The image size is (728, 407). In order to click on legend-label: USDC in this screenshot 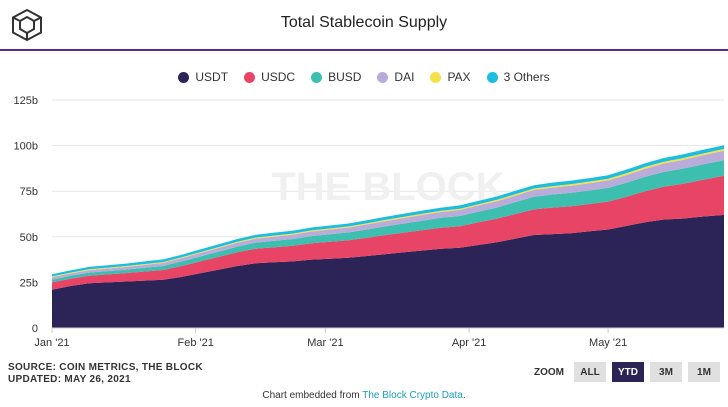, I will do `click(278, 77)`.